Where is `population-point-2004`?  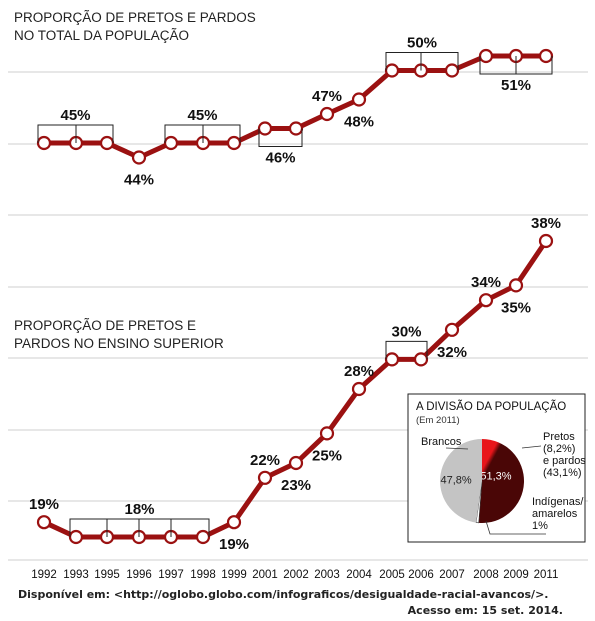 population-point-2004 is located at coordinates (359, 99).